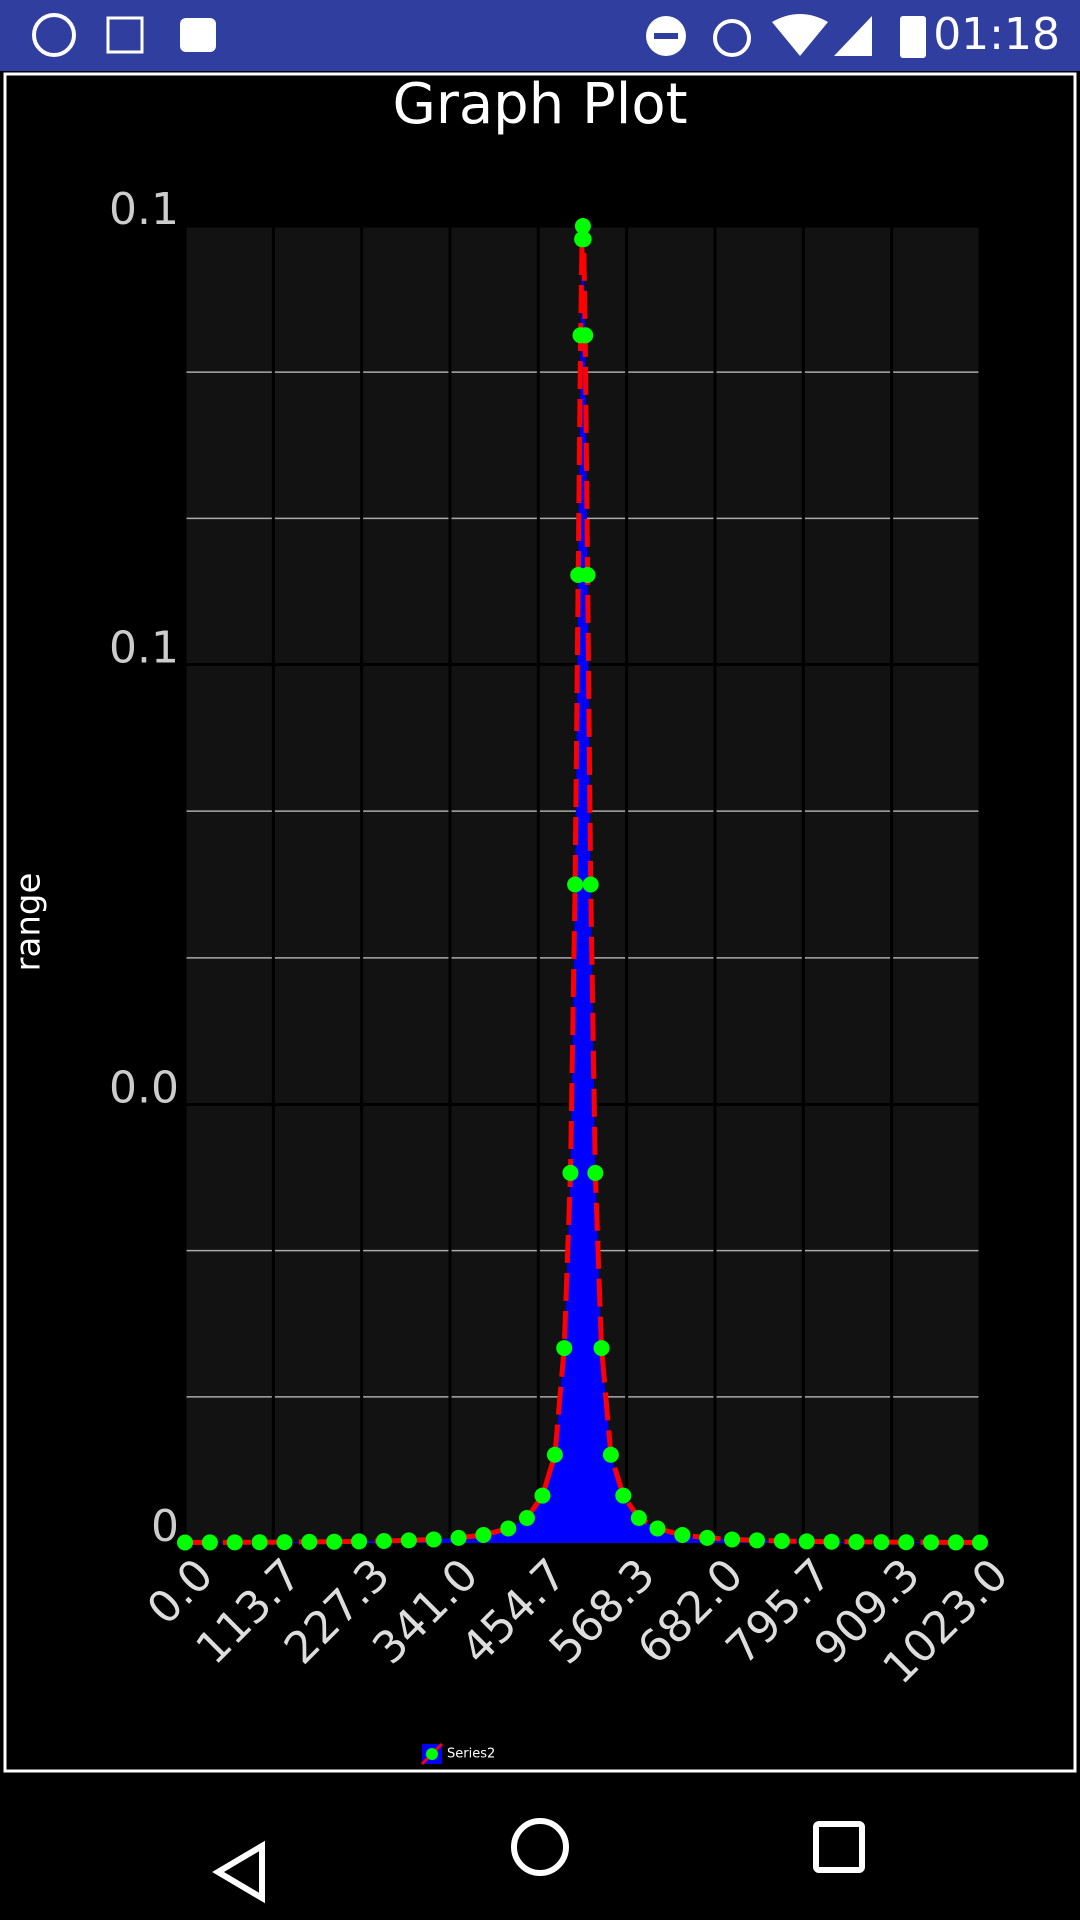 The height and width of the screenshot is (1920, 1080). I want to click on recents-button, so click(839, 1847).